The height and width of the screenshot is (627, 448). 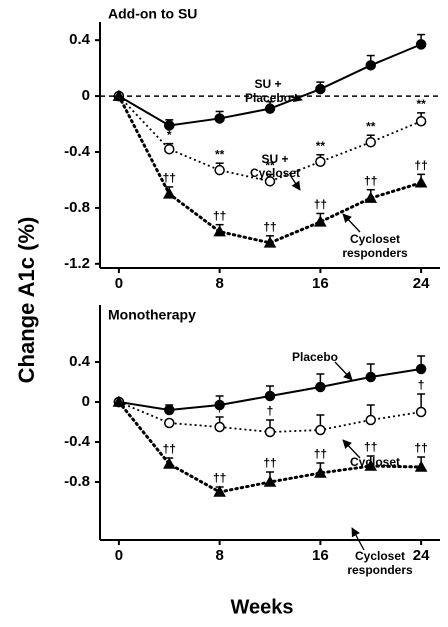 What do you see at coordinates (77, 263) in the screenshot?
I see `y-tick-label: -1.2` at bounding box center [77, 263].